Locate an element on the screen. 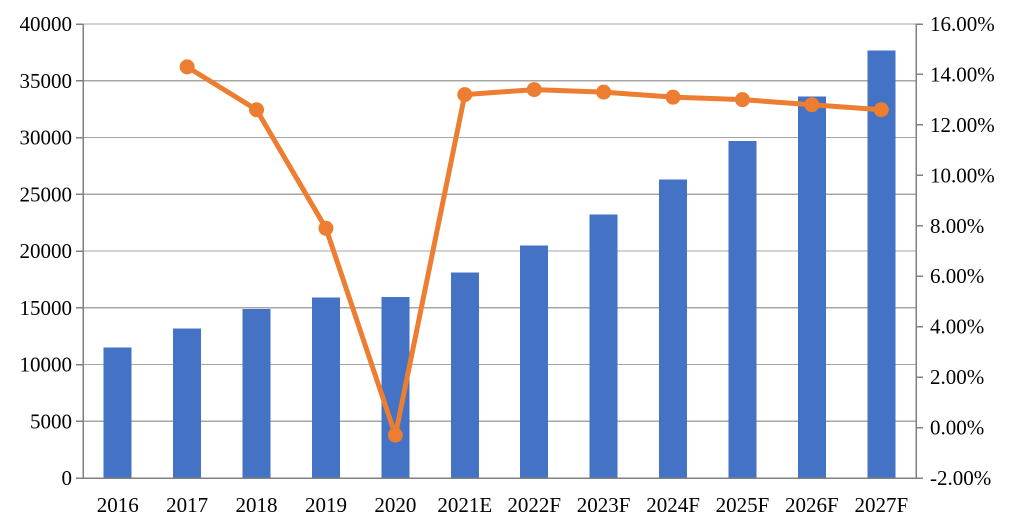  data-point-2022F is located at coordinates (534, 90).